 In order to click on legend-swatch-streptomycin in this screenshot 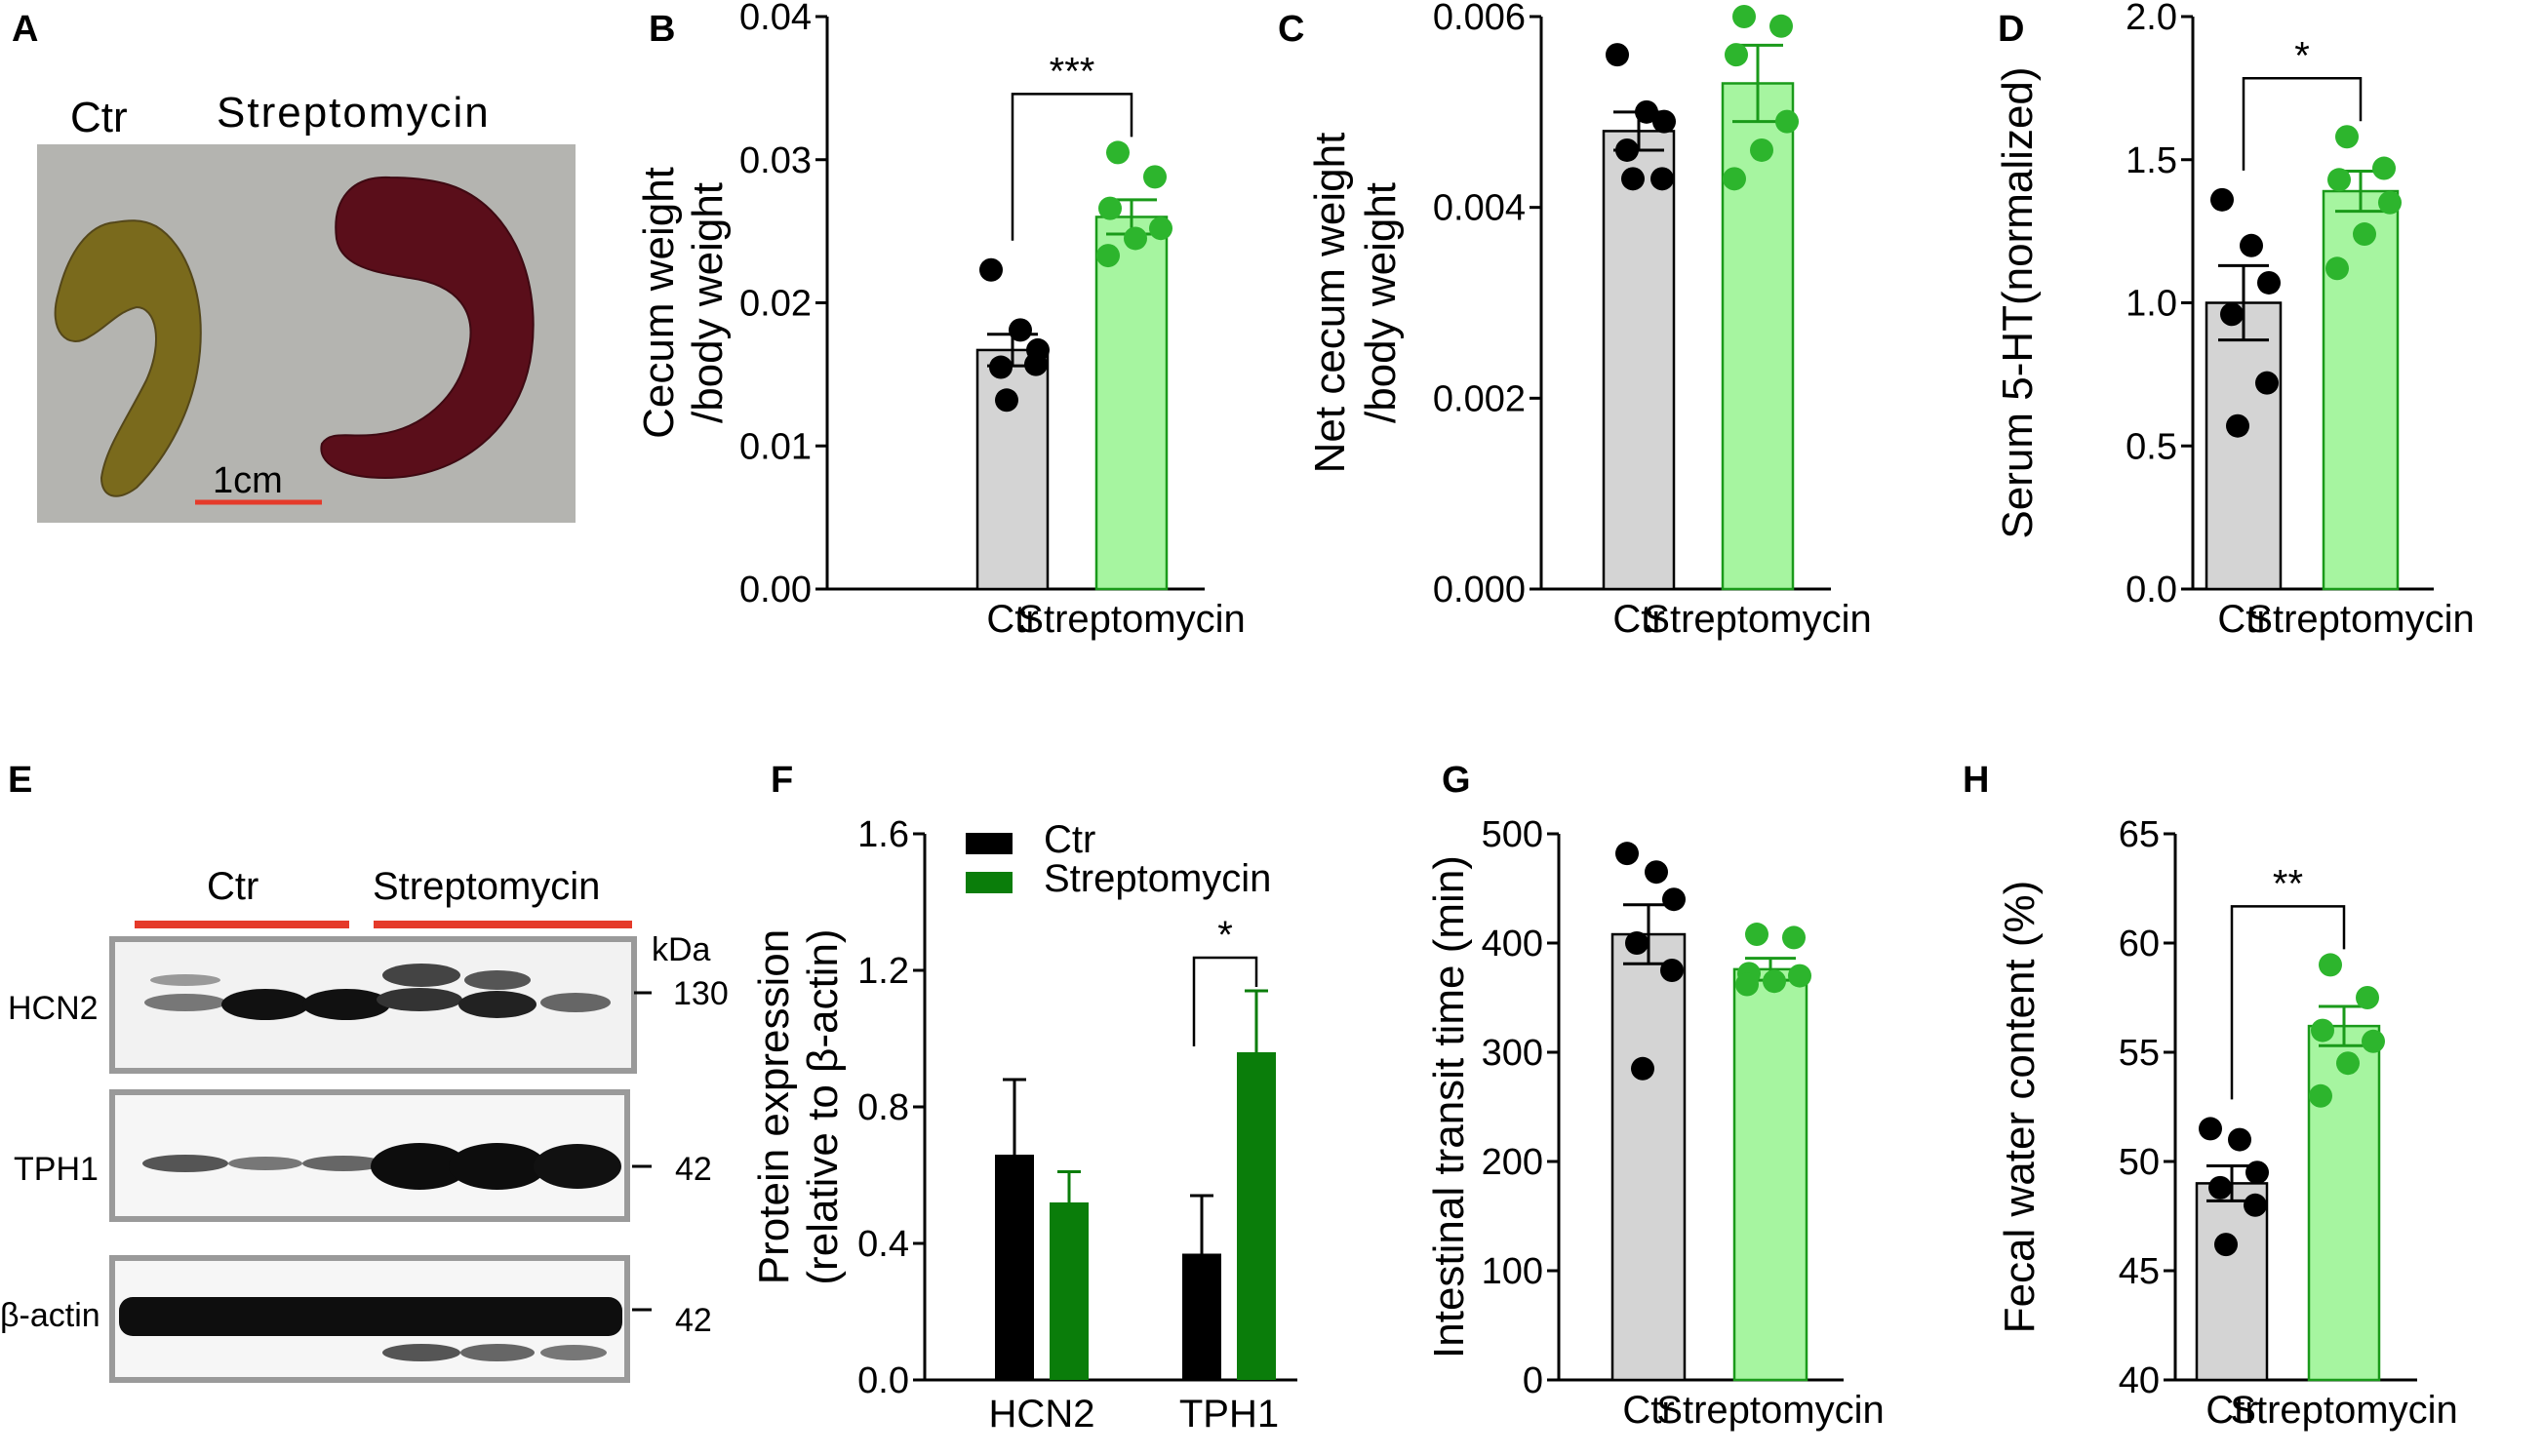, I will do `click(989, 882)`.